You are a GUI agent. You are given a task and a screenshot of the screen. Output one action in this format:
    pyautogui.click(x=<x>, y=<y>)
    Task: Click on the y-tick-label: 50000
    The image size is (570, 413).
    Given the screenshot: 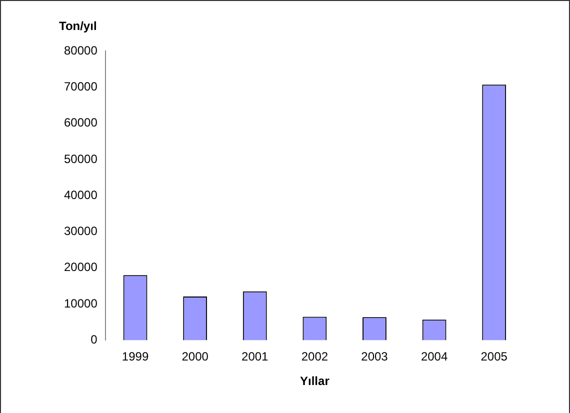 What is the action you would take?
    pyautogui.click(x=81, y=159)
    